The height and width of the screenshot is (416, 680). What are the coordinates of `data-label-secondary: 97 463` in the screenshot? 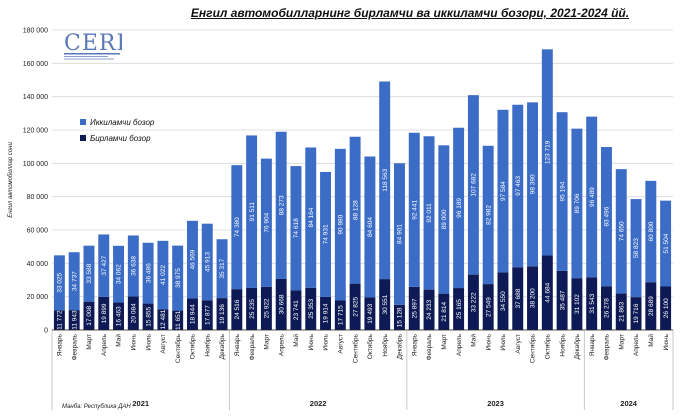 It's located at (518, 186).